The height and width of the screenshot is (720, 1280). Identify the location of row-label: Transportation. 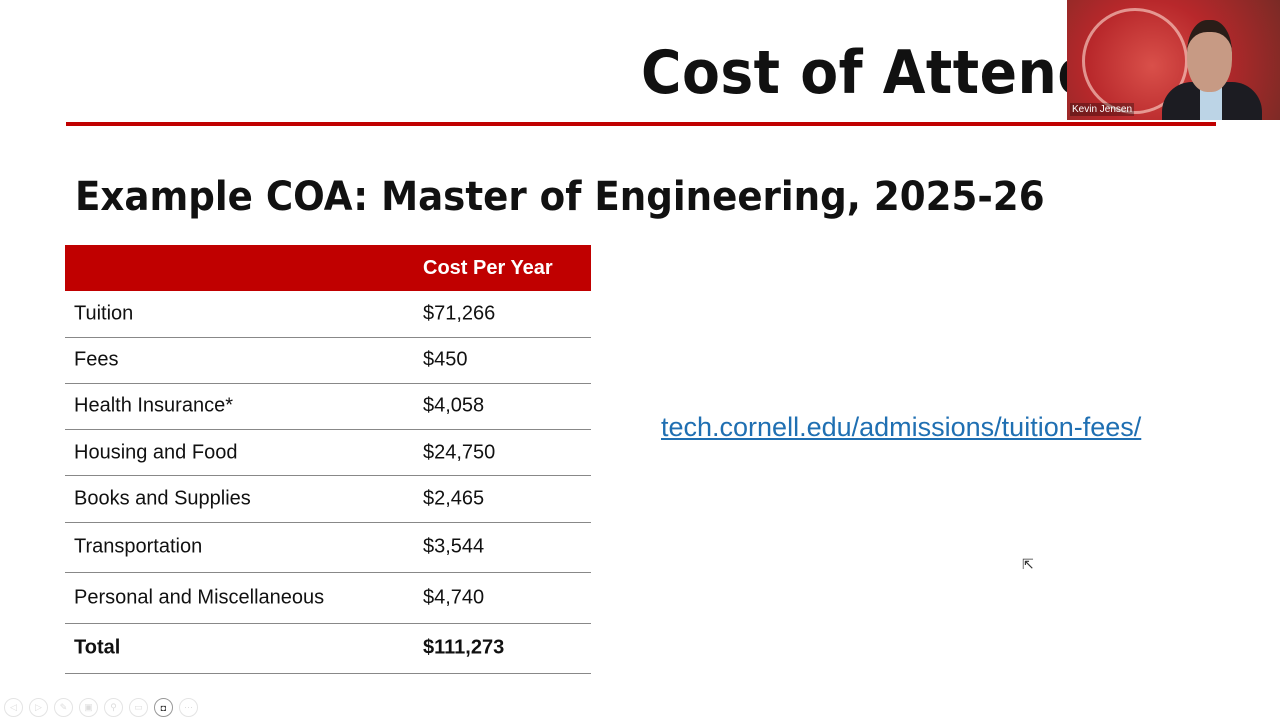
(138, 546).